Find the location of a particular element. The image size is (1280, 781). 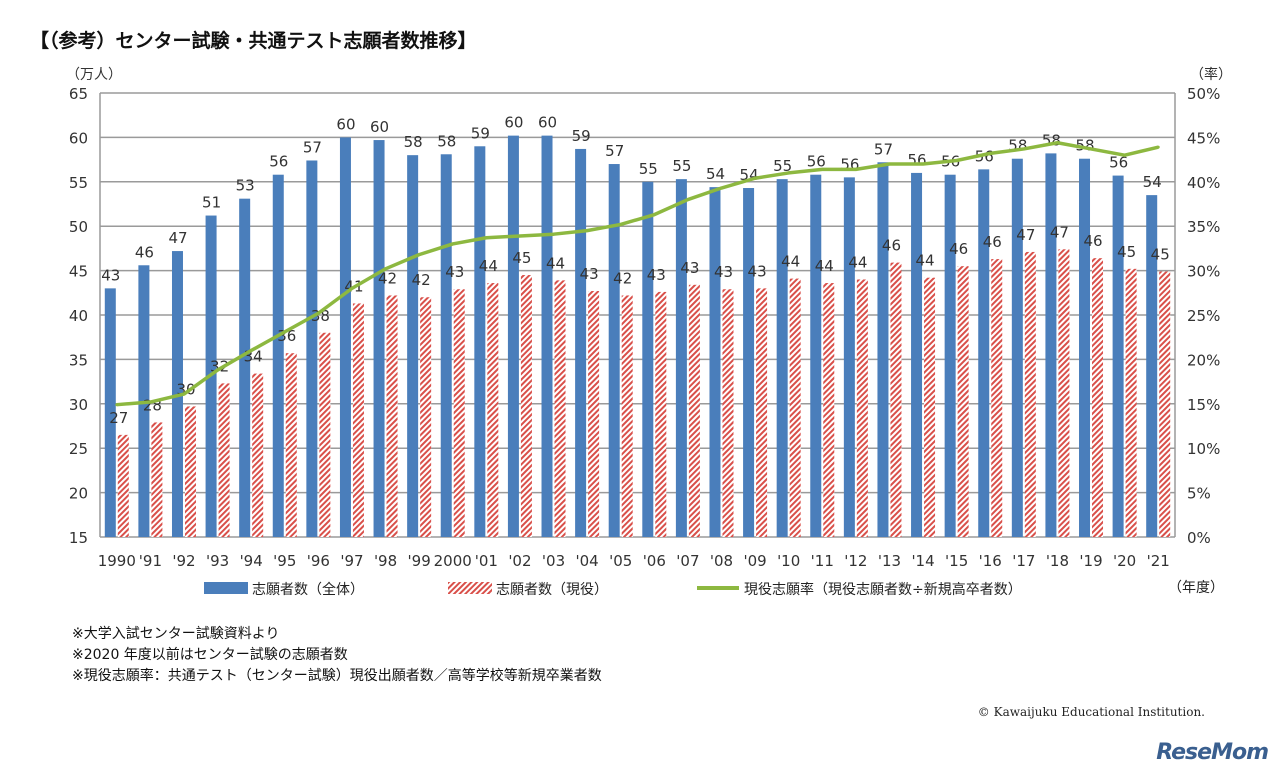

legend-label-rate: 現役志願率（現役志願者数÷新規高卒者数） is located at coordinates (883, 589).